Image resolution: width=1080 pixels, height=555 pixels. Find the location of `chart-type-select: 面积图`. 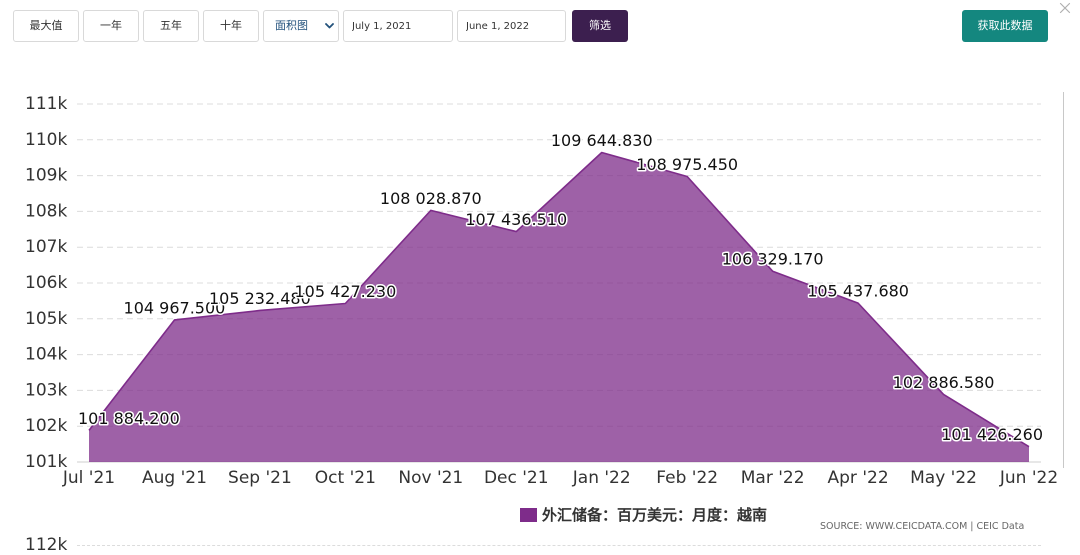

chart-type-select: 面积图 is located at coordinates (301, 26).